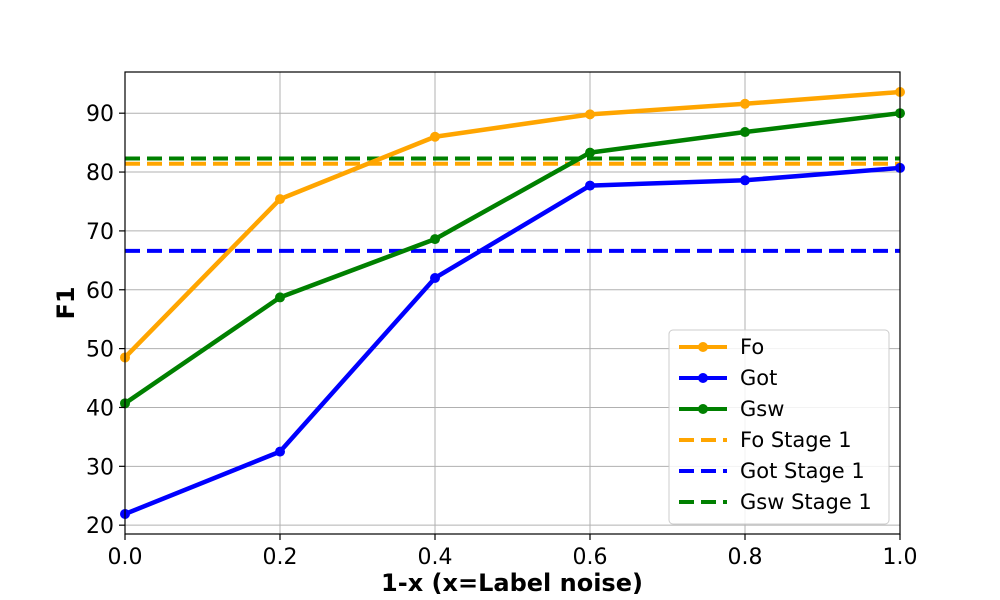  Describe the element at coordinates (100, 232) in the screenshot. I see `y-tick-label: 70` at that location.